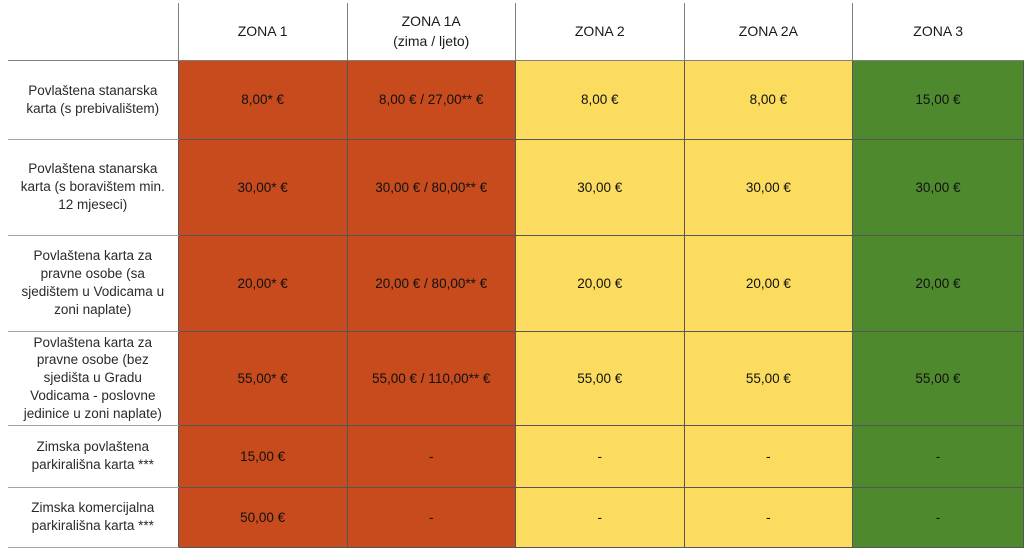 The height and width of the screenshot is (549, 1024). I want to click on price-cell-zona-2a: 30,00 €, so click(768, 187).